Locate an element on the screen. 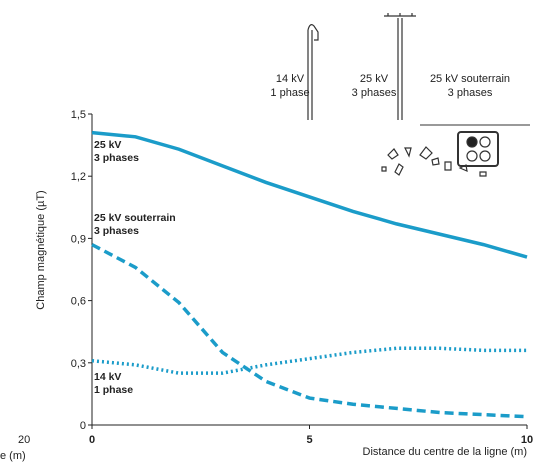 The width and height of the screenshot is (545, 465). line is located at coordinates (309, 360).